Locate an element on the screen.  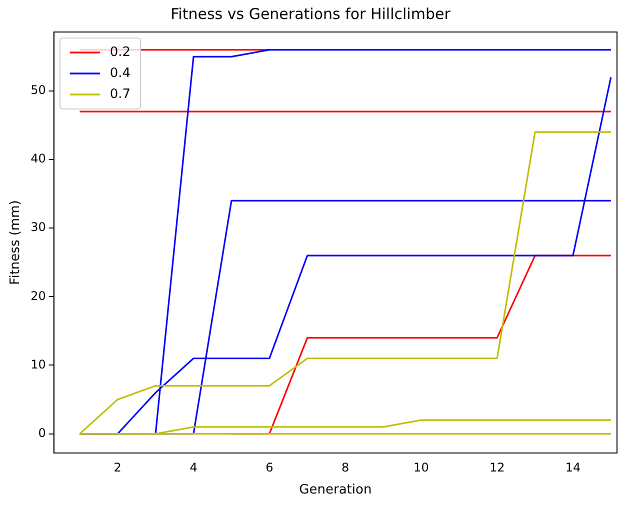
x-tick-label: 6 is located at coordinates (270, 467).